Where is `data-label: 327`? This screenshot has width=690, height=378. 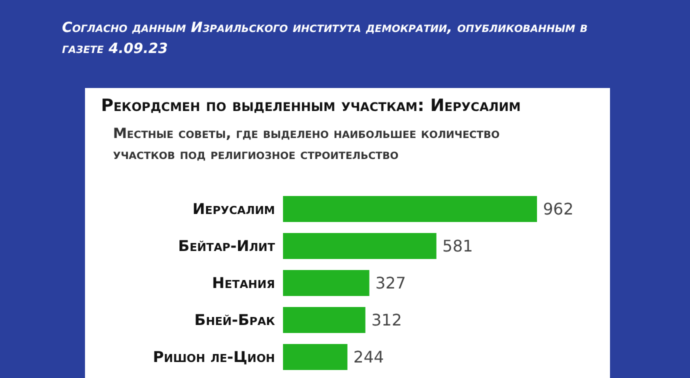
data-label: 327 is located at coordinates (390, 283).